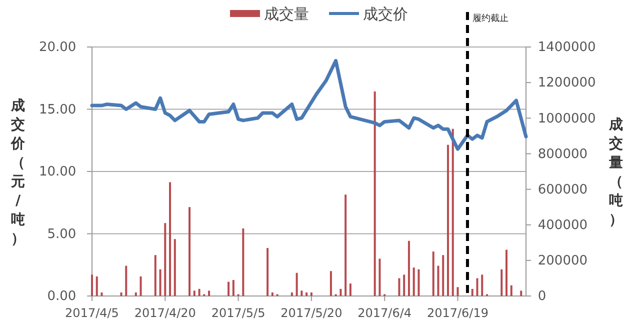 This screenshot has height=329, width=640. Describe the element at coordinates (563, 154) in the screenshot. I see `y2-tick-label: 800000` at that location.